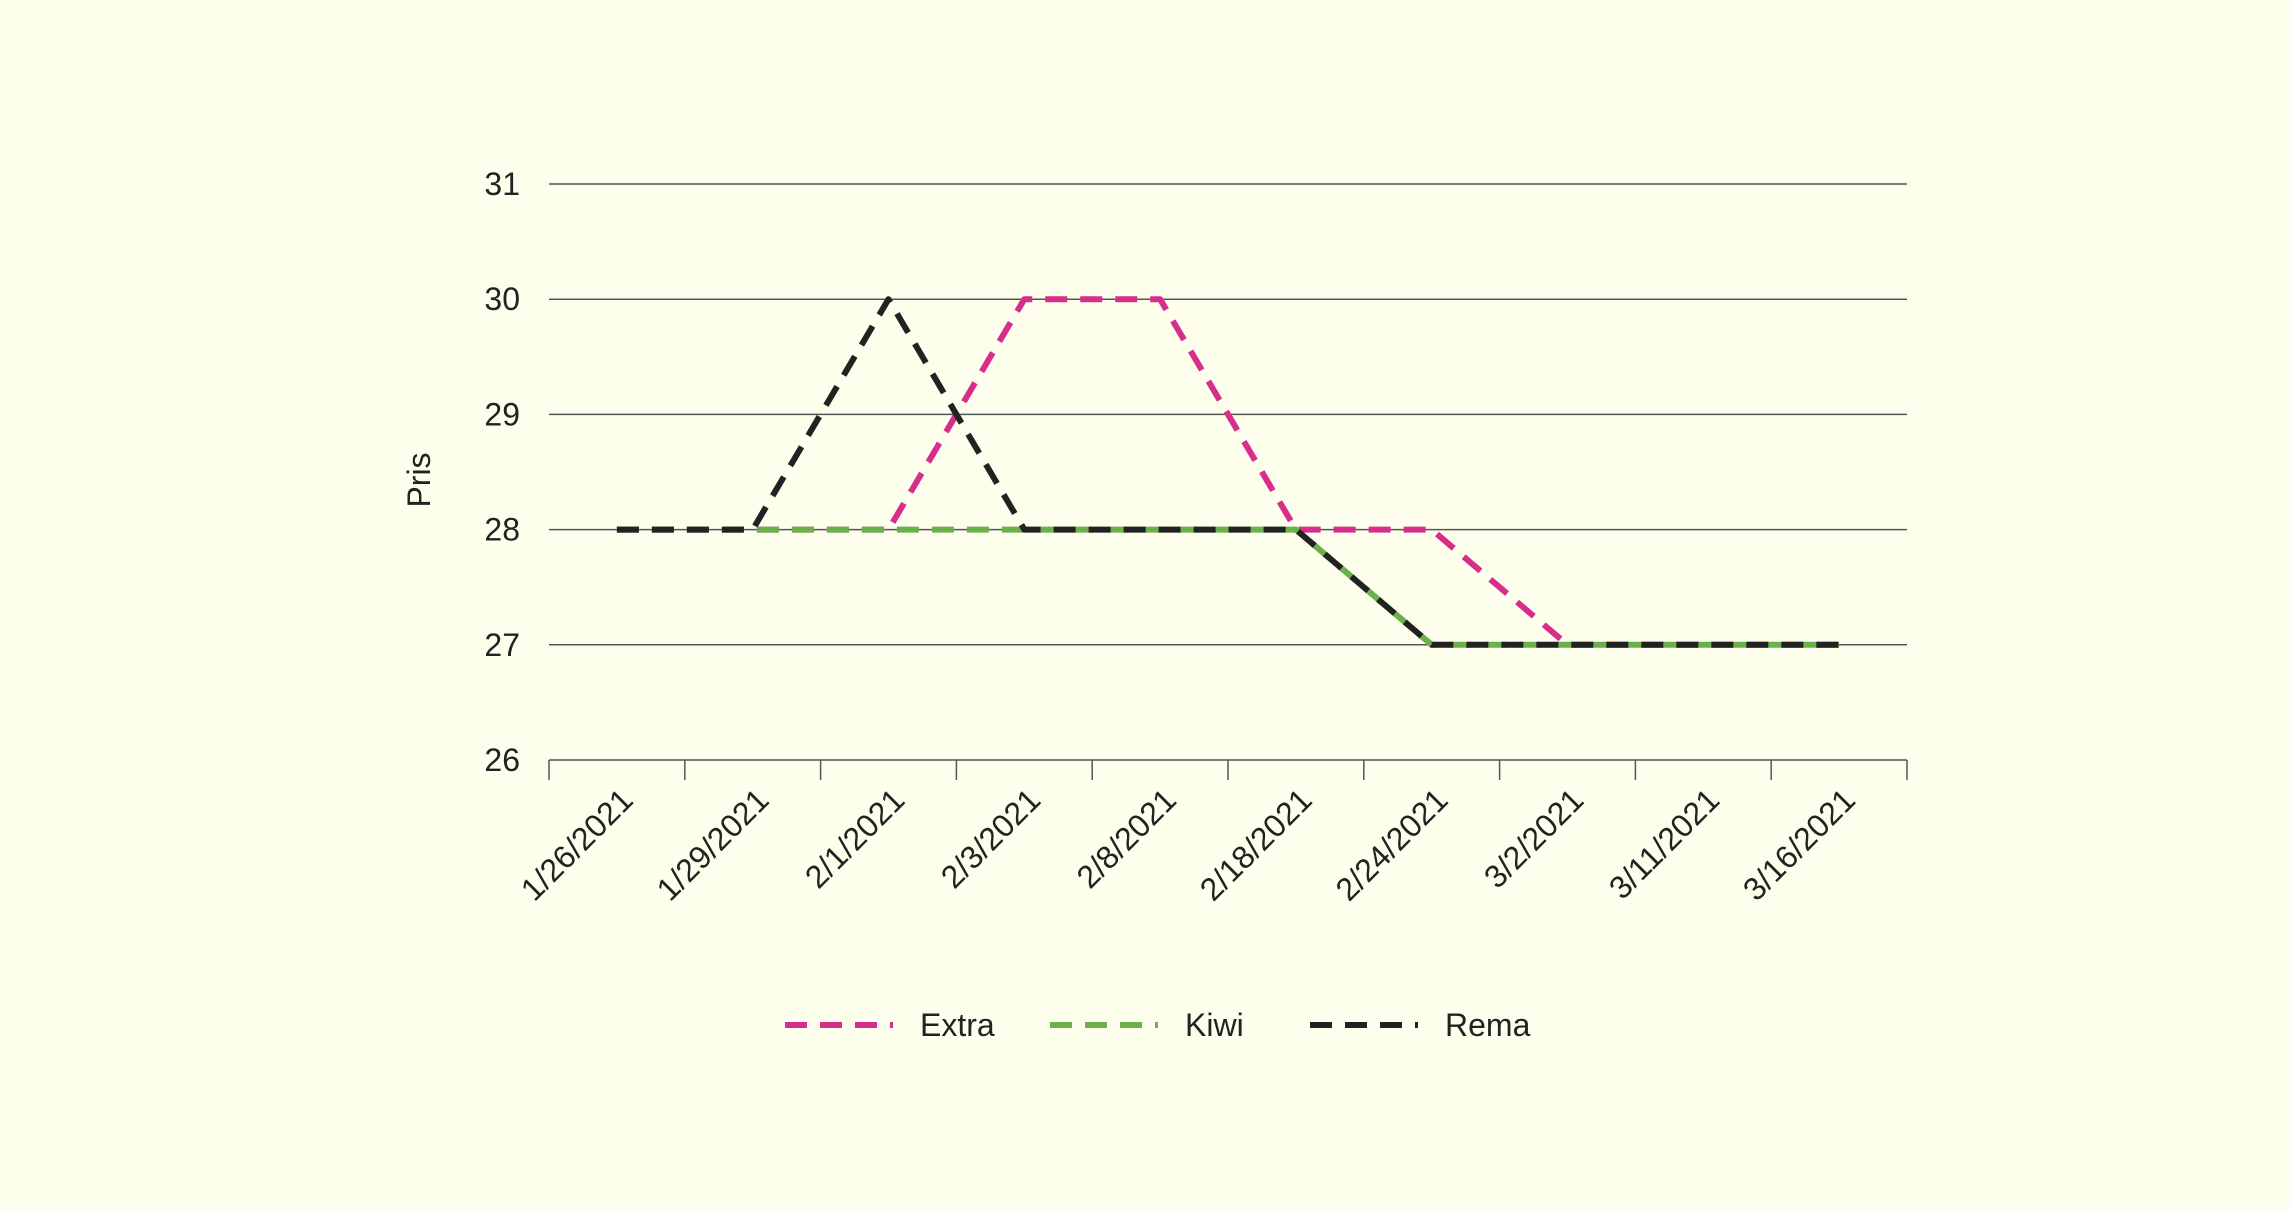  What do you see at coordinates (502, 472) in the screenshot?
I see `y-axis: 26 27 28 29 30 31` at bounding box center [502, 472].